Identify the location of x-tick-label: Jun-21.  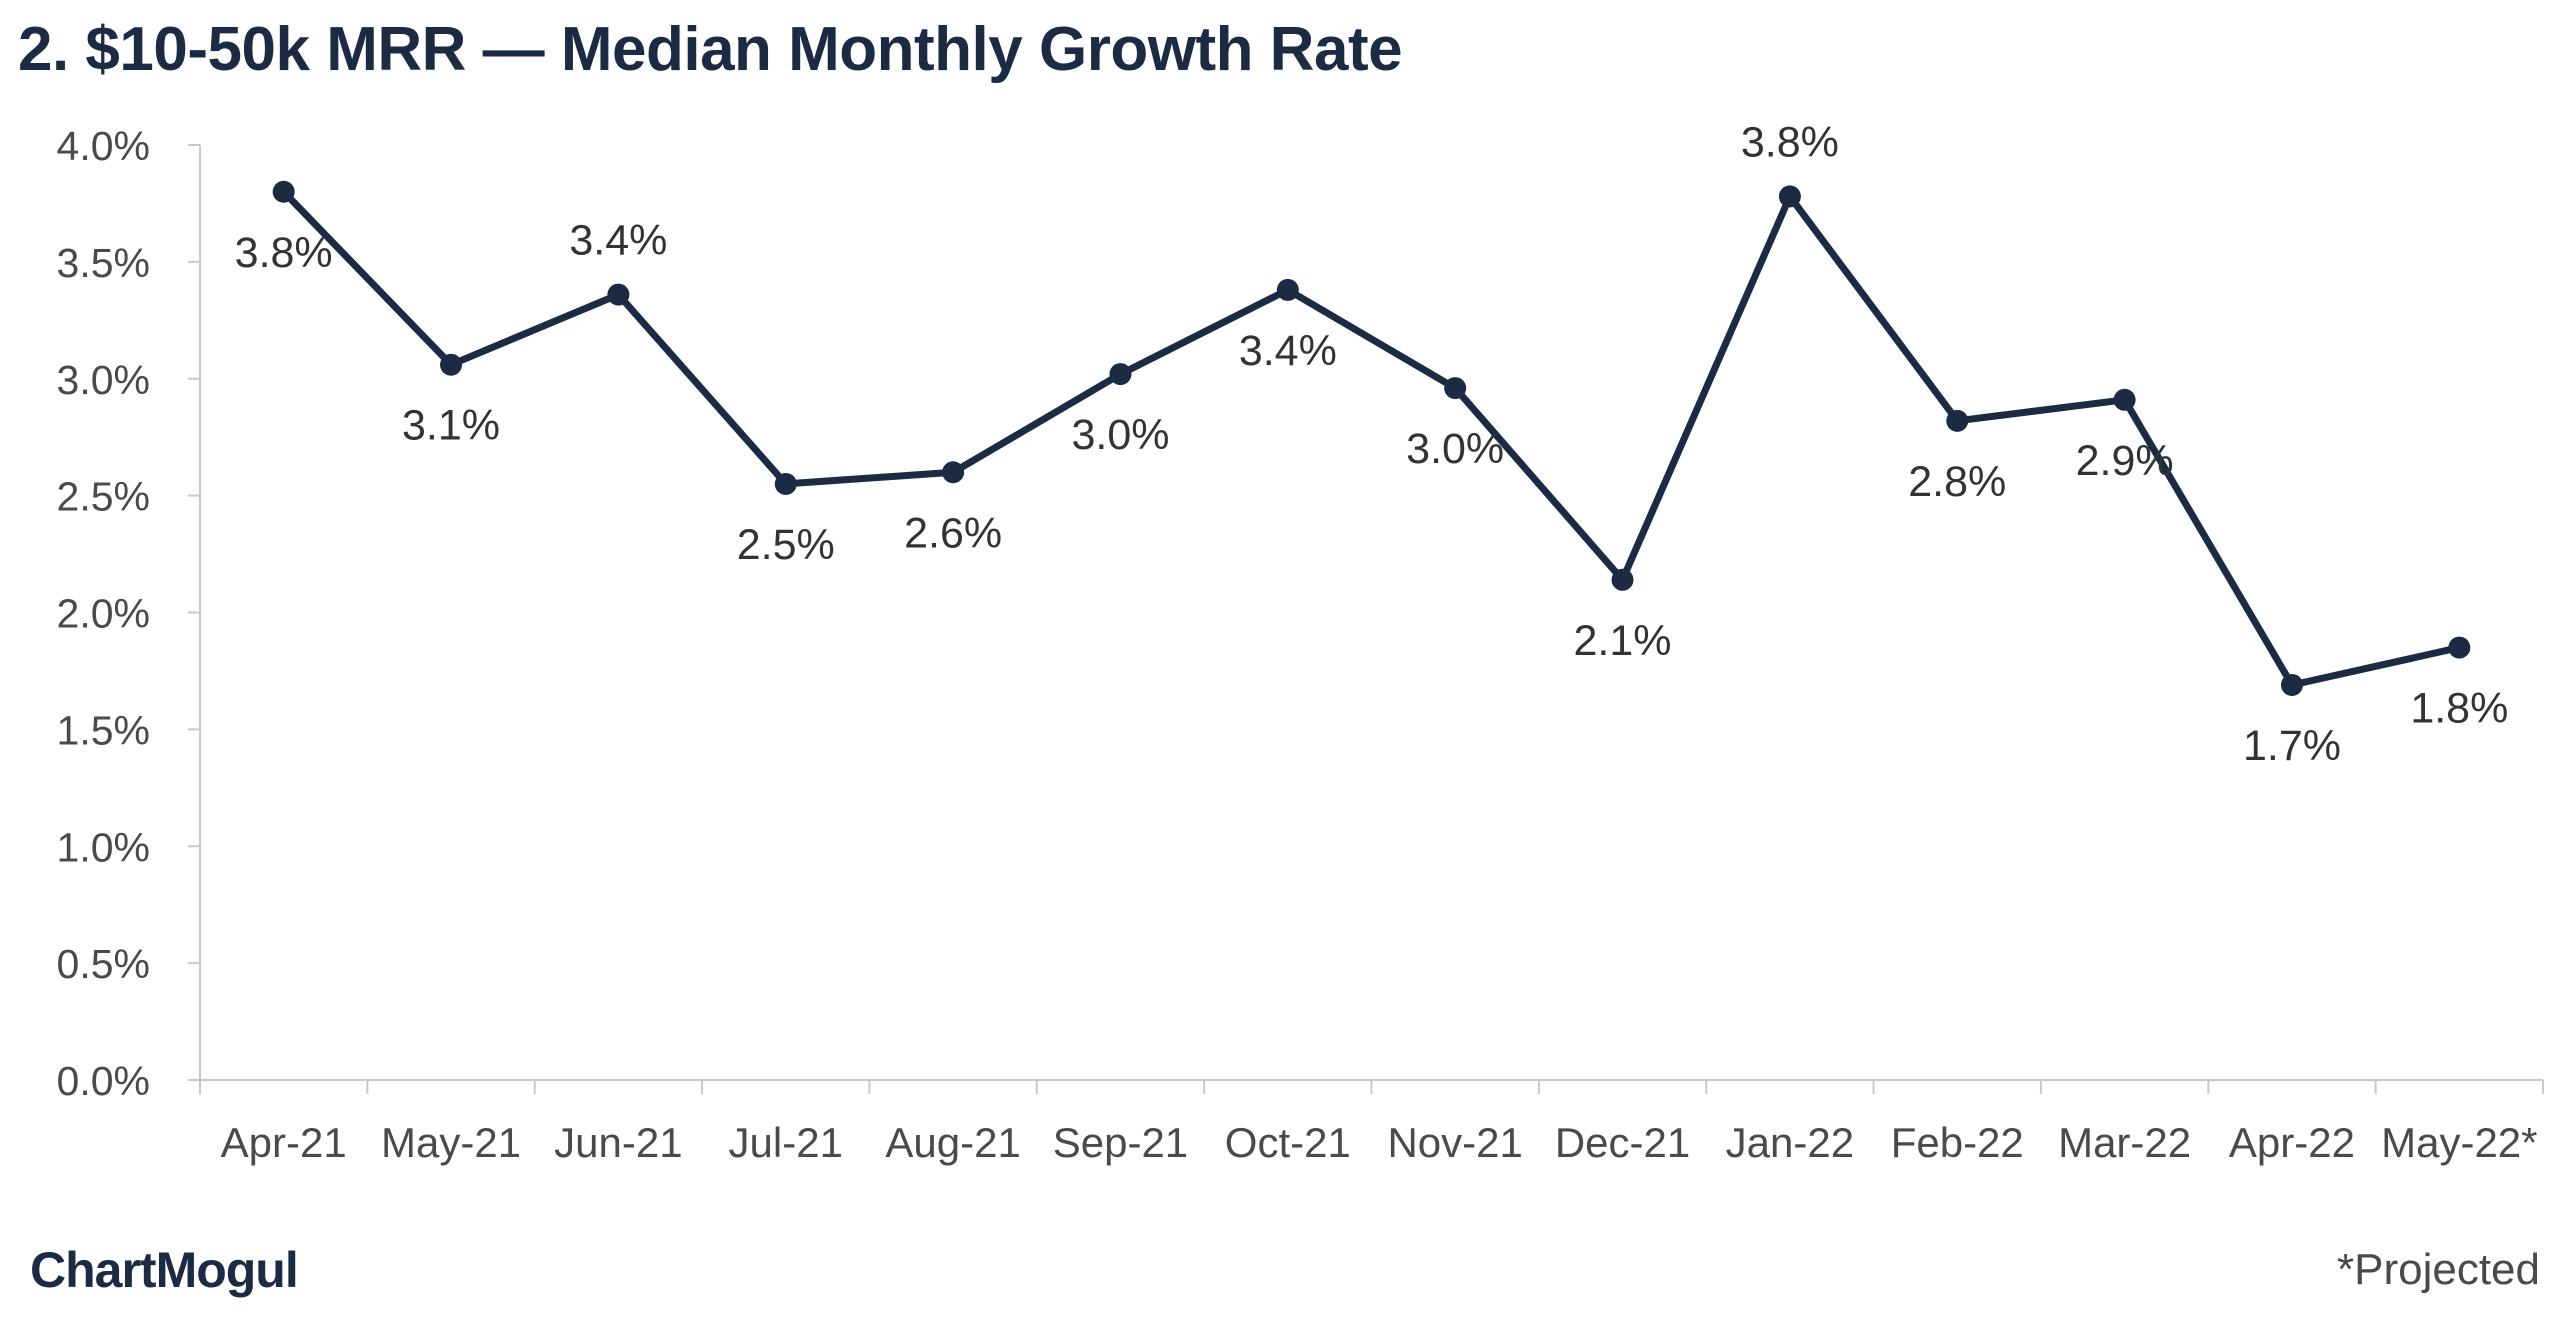
(618, 1142).